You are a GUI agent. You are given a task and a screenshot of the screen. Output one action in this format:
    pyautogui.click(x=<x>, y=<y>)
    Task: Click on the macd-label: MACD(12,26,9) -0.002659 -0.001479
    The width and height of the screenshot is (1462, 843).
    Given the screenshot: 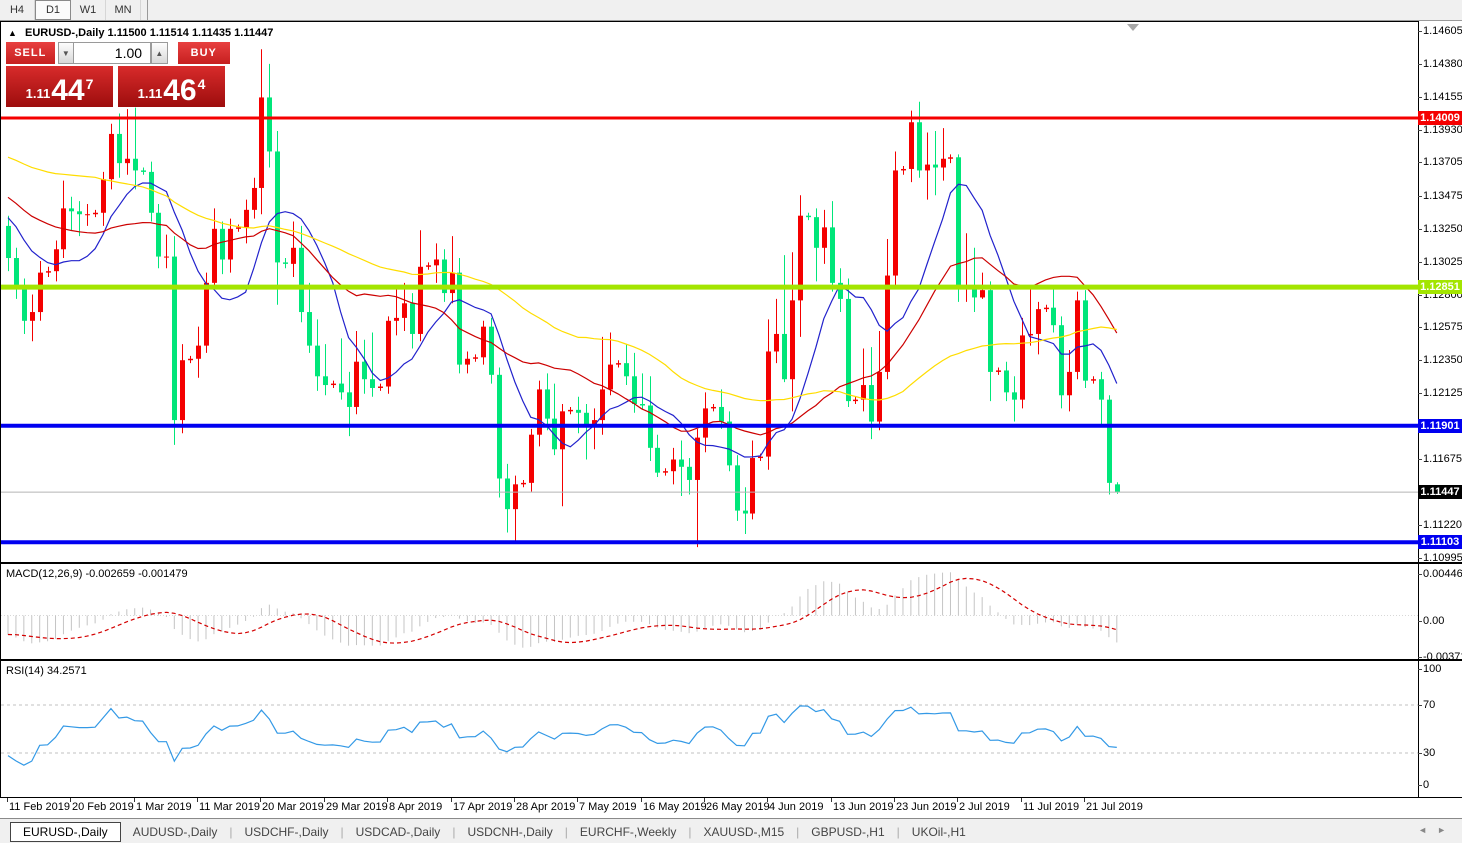 What is the action you would take?
    pyautogui.click(x=97, y=574)
    